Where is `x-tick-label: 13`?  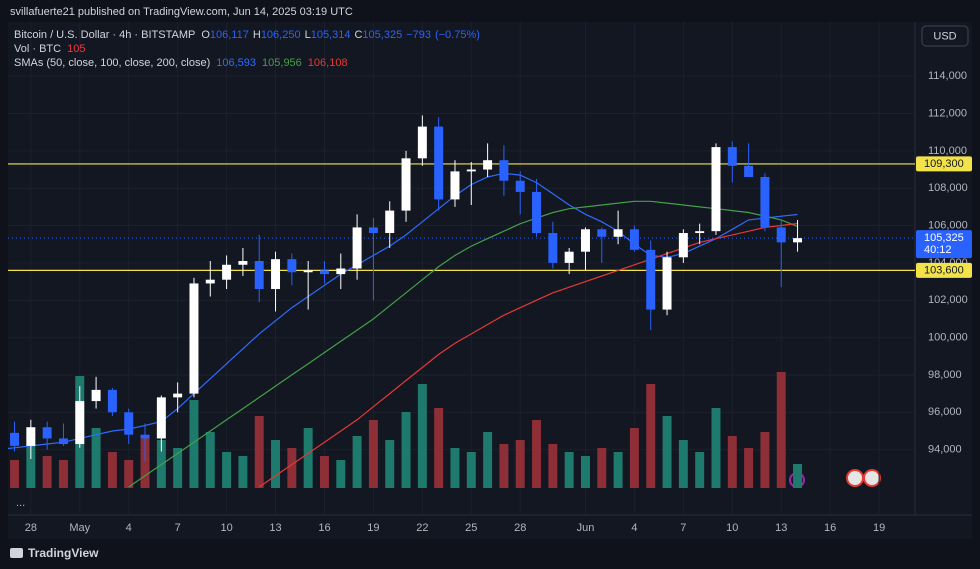 x-tick-label: 13 is located at coordinates (275, 528).